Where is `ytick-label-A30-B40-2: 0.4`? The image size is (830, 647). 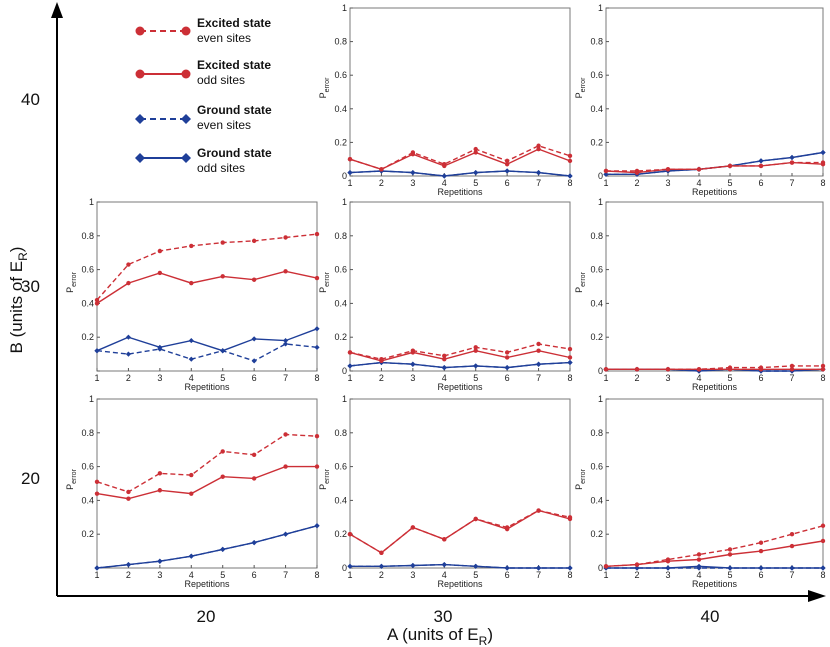
ytick-label-A30-B40-2: 0.4 is located at coordinates (340, 109).